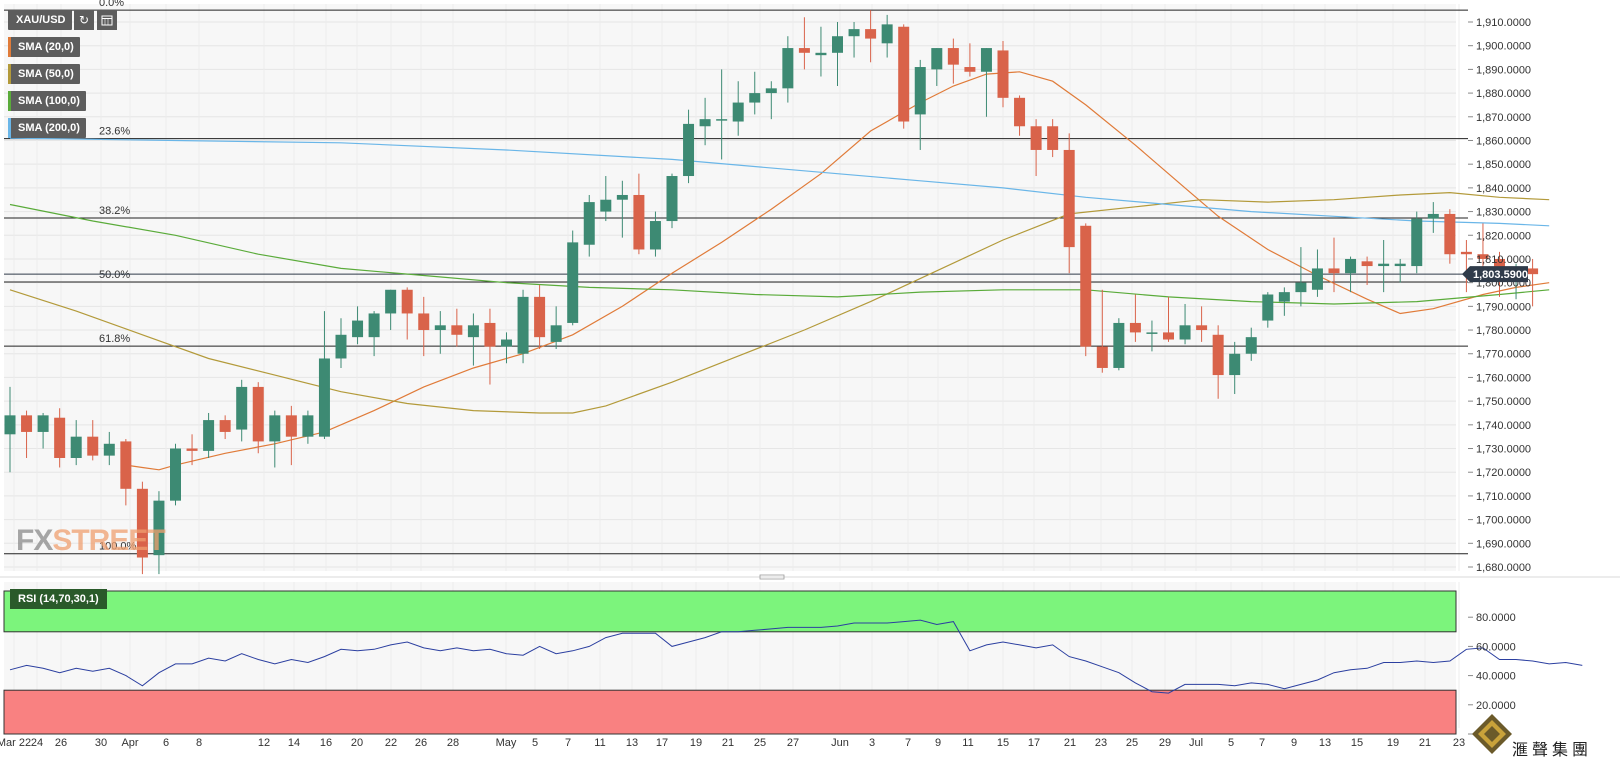 The width and height of the screenshot is (1620, 766). What do you see at coordinates (47, 101) in the screenshot?
I see `indicator-tag-sma100: SMA (100,0)` at bounding box center [47, 101].